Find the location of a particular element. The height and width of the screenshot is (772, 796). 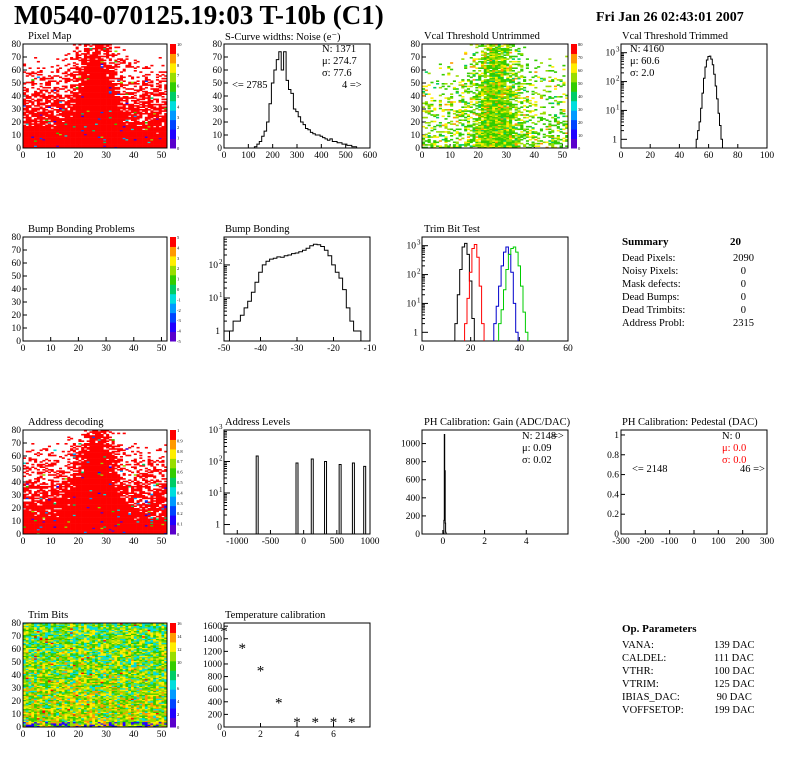

summary-label: Dead Pixels: is located at coordinates (649, 258).